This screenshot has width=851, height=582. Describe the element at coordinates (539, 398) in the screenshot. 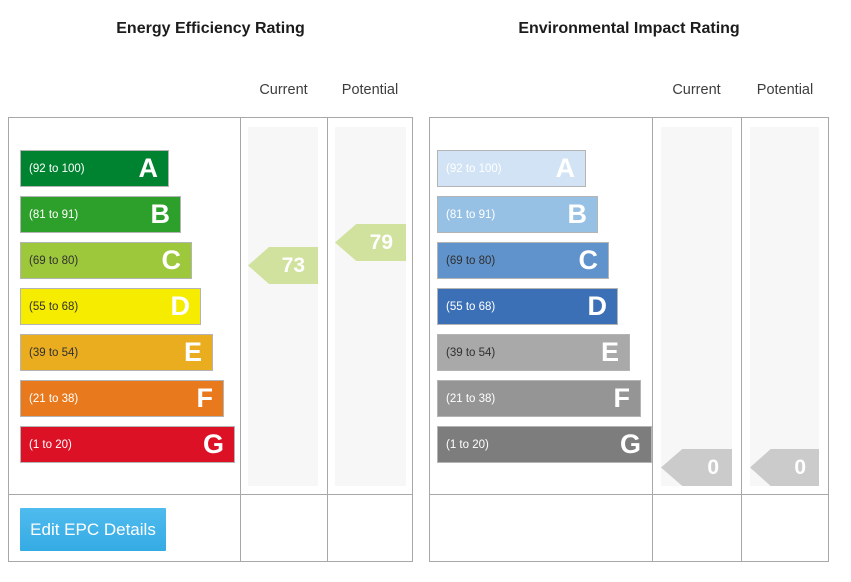

I see `eir-band-f: (21 to 38) F` at that location.